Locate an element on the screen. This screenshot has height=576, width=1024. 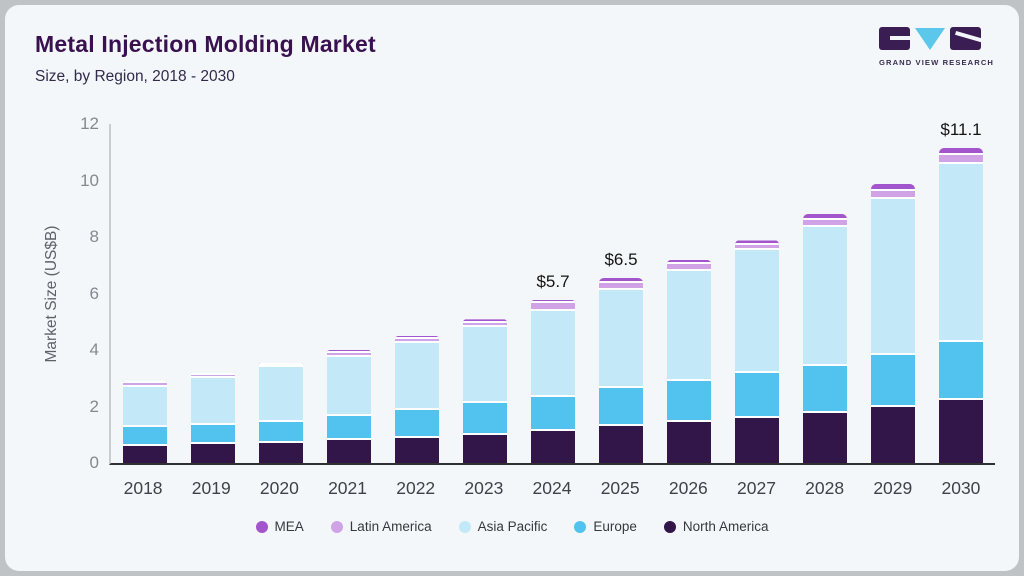
bar-2029 is located at coordinates (893, 323).